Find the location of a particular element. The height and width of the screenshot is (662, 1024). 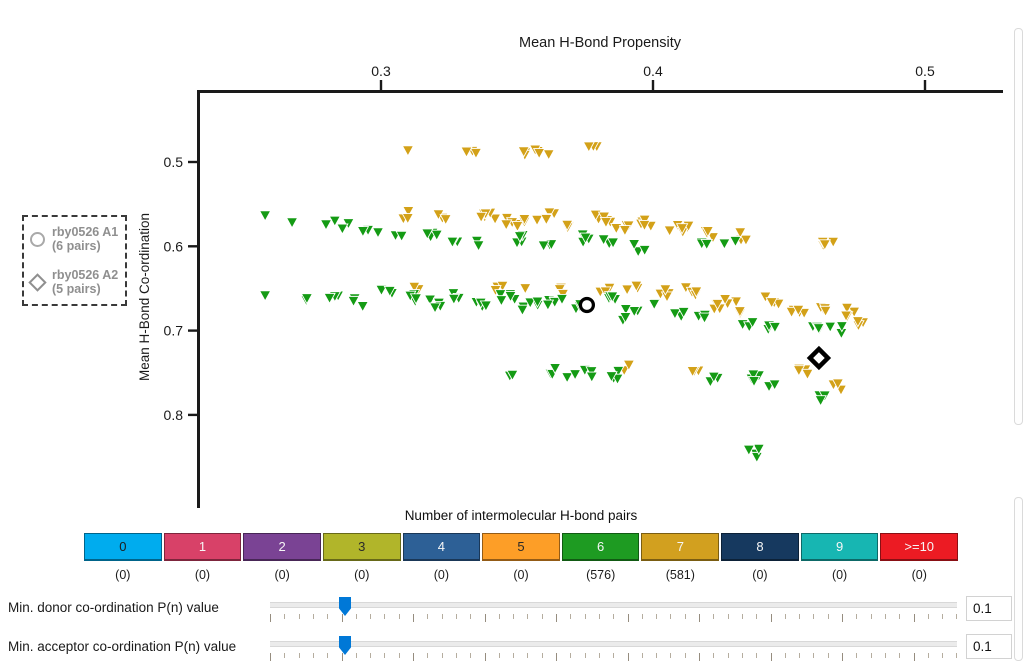

min-donor-value-input is located at coordinates (989, 608).